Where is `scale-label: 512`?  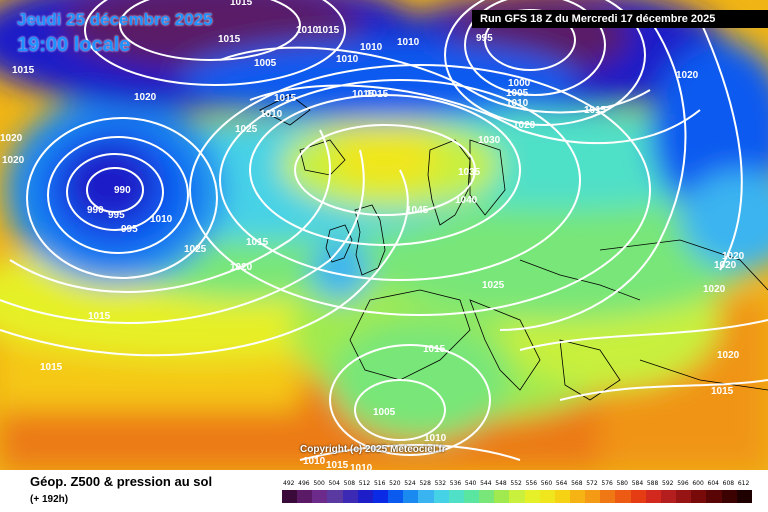 scale-label: 512 is located at coordinates (364, 483).